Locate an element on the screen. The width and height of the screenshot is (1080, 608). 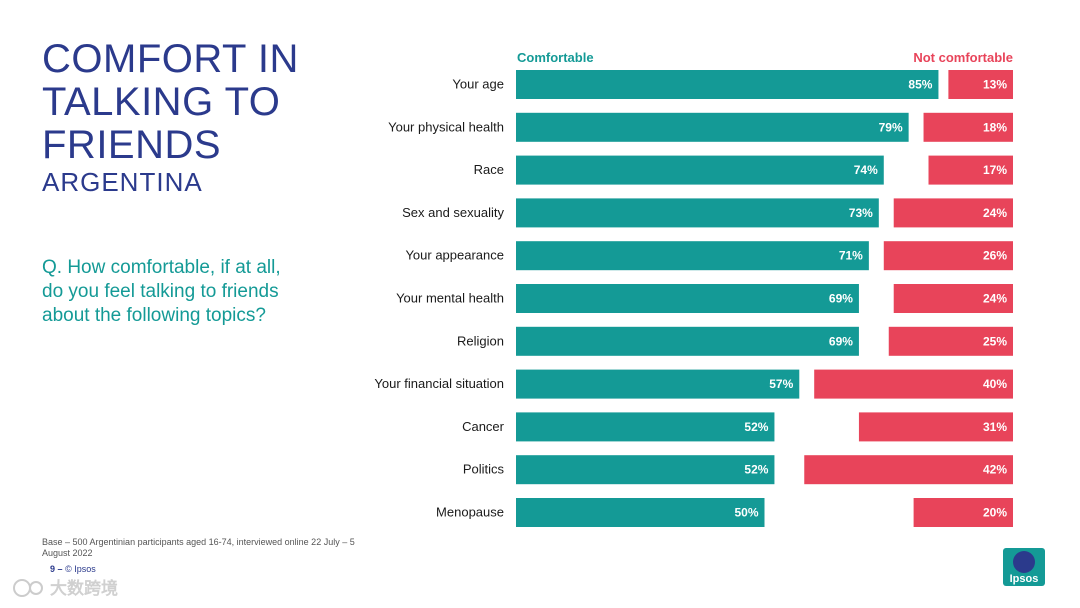
page-title: COMFORT IN TALKING TO FRIENDS is located at coordinates (170, 102).